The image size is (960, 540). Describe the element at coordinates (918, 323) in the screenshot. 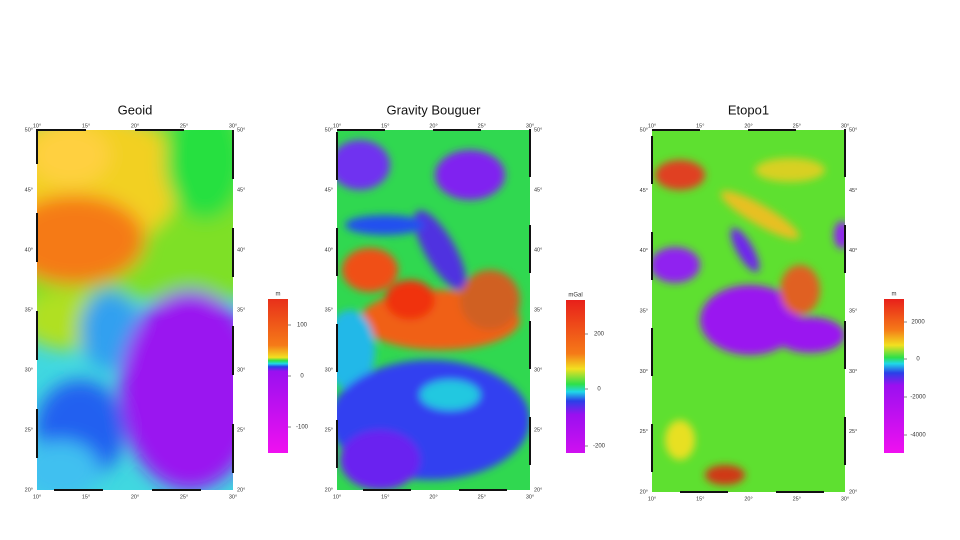

I see `colorbar-tick-label: 2000` at that location.